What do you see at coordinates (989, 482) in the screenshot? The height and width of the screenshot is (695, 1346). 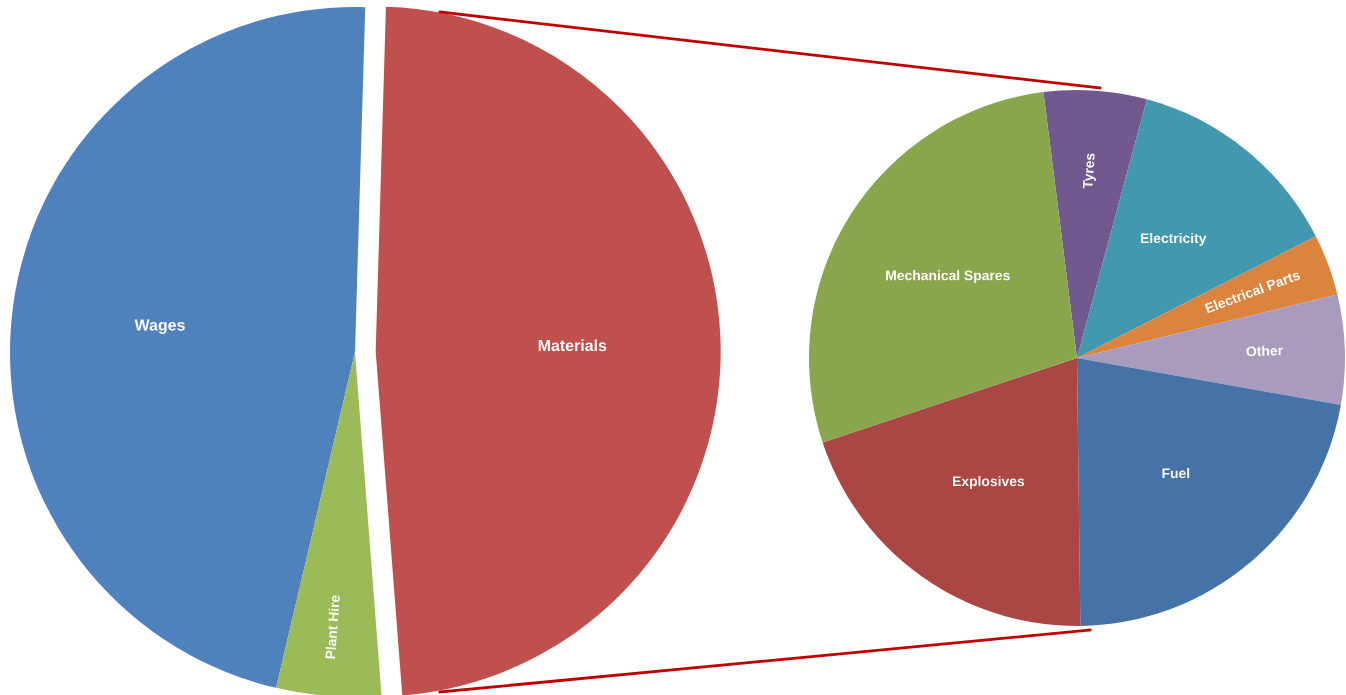 I see `slice-label: Explosives` at bounding box center [989, 482].